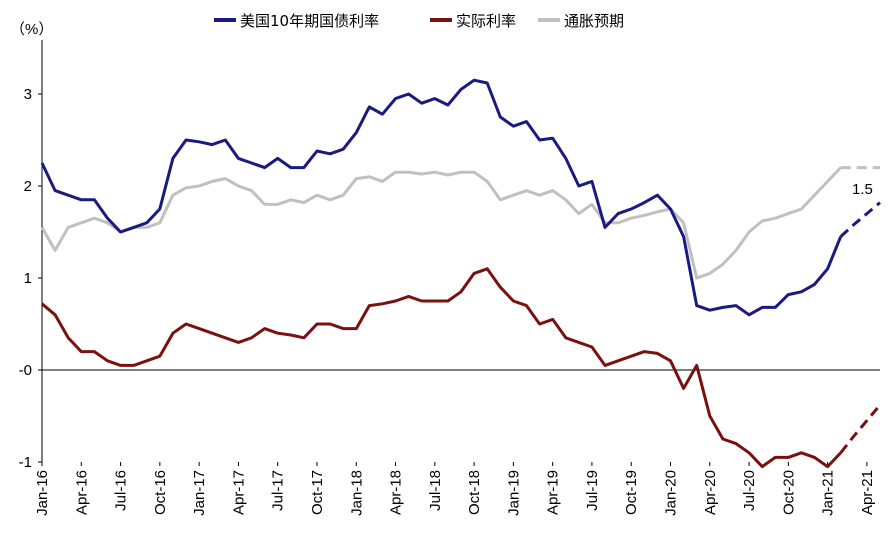 This screenshot has width=890, height=545. What do you see at coordinates (25, 370) in the screenshot?
I see `y-tick-label: -0` at bounding box center [25, 370].